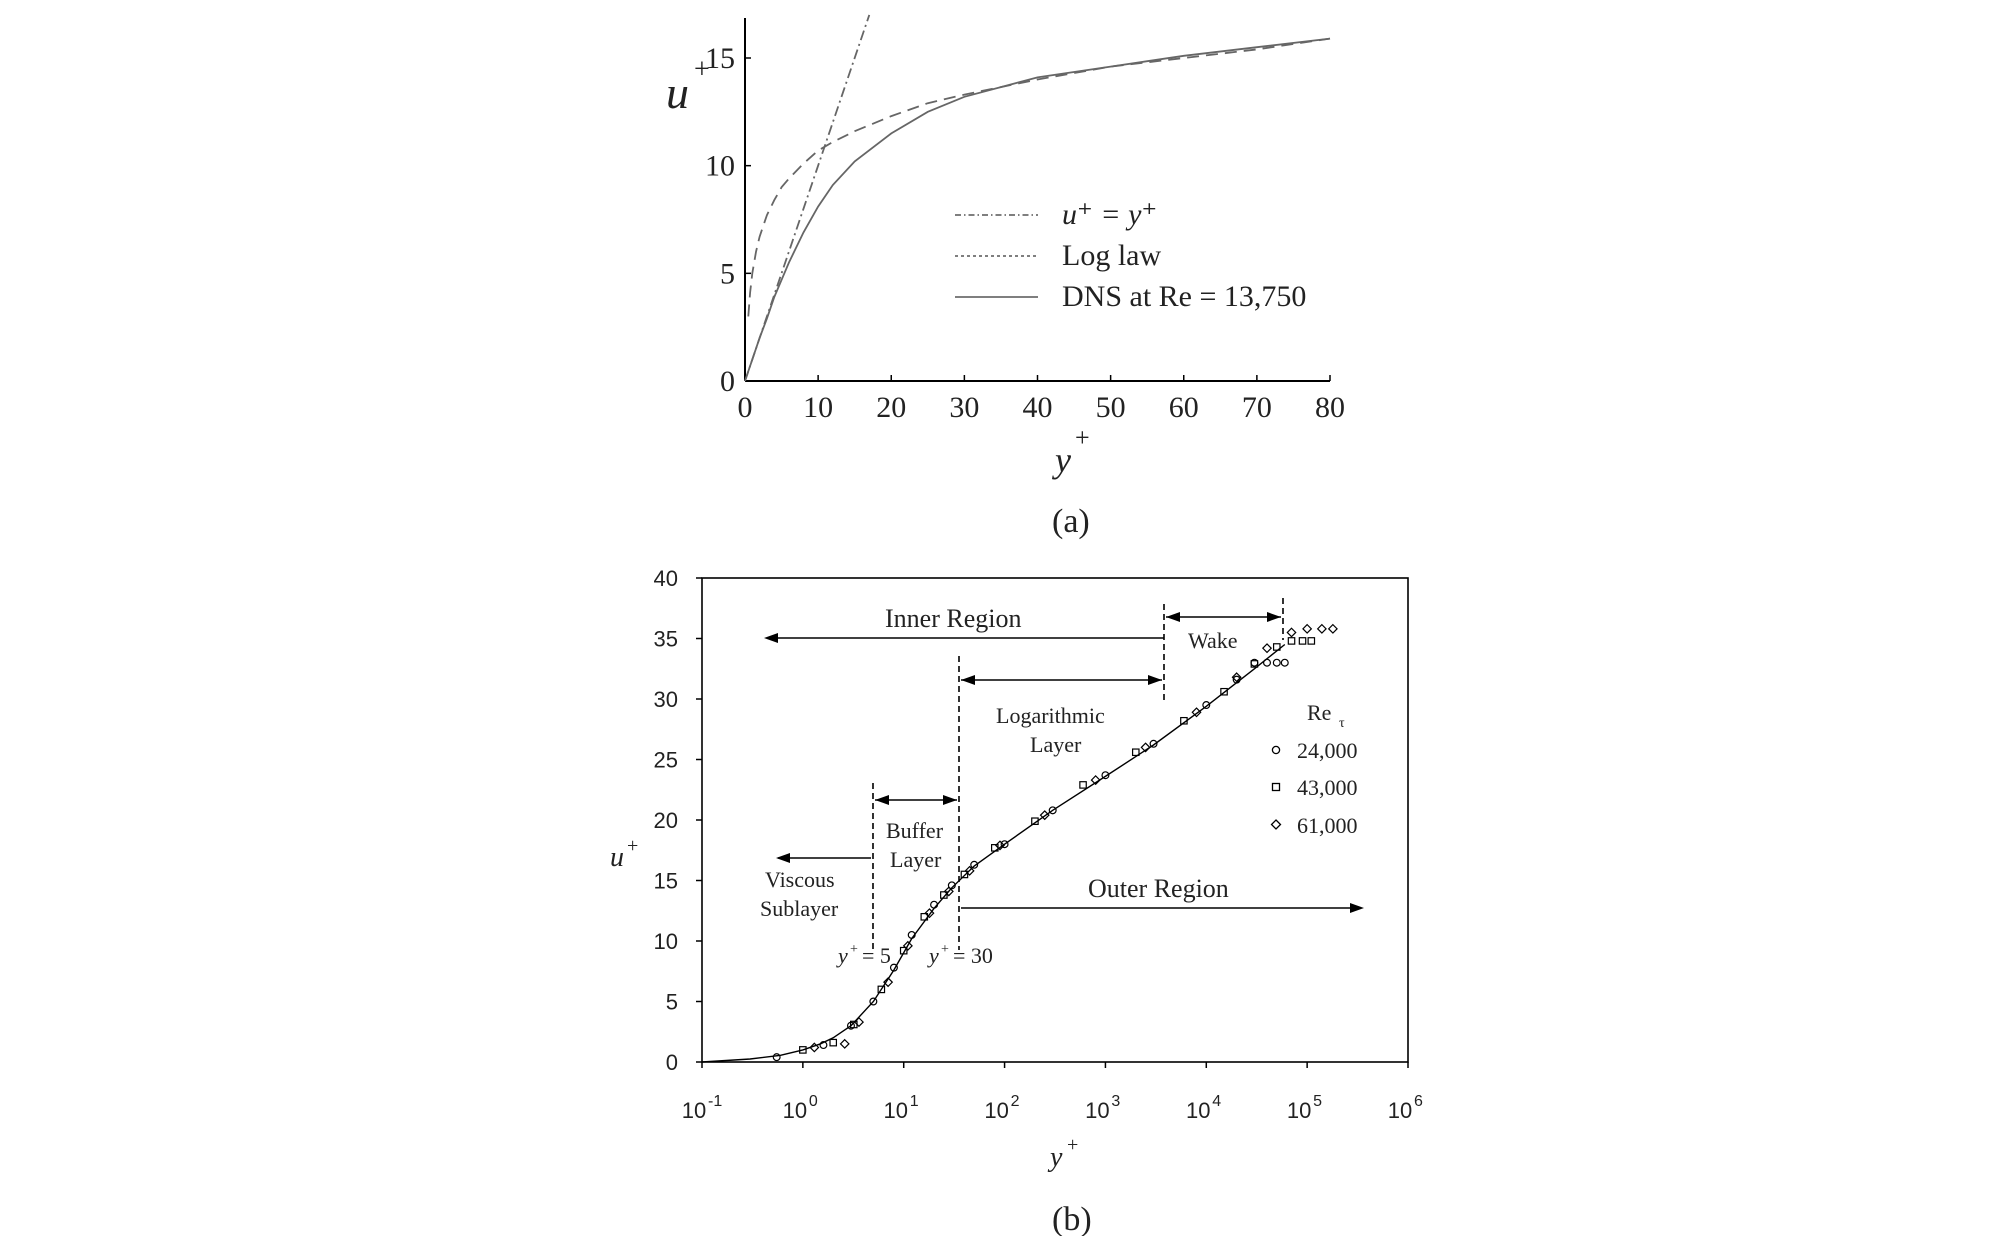  What do you see at coordinates (1184, 407) in the screenshot?
I see `chart-a-x-tick-label: 60` at bounding box center [1184, 407].